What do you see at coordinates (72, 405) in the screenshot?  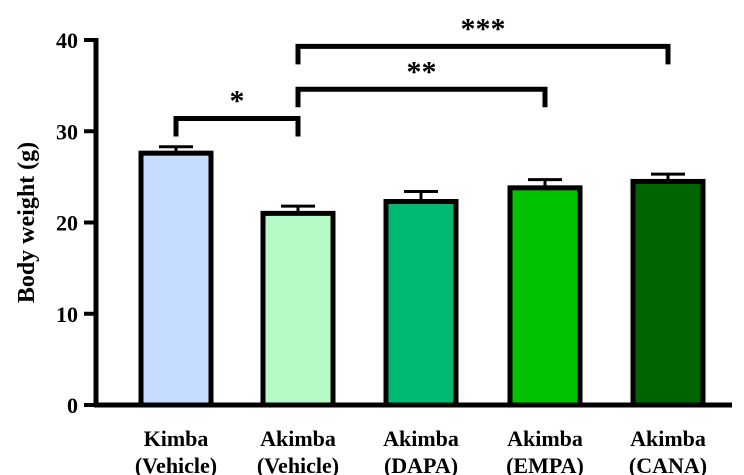 I see `y-tick-label-0: 0` at bounding box center [72, 405].